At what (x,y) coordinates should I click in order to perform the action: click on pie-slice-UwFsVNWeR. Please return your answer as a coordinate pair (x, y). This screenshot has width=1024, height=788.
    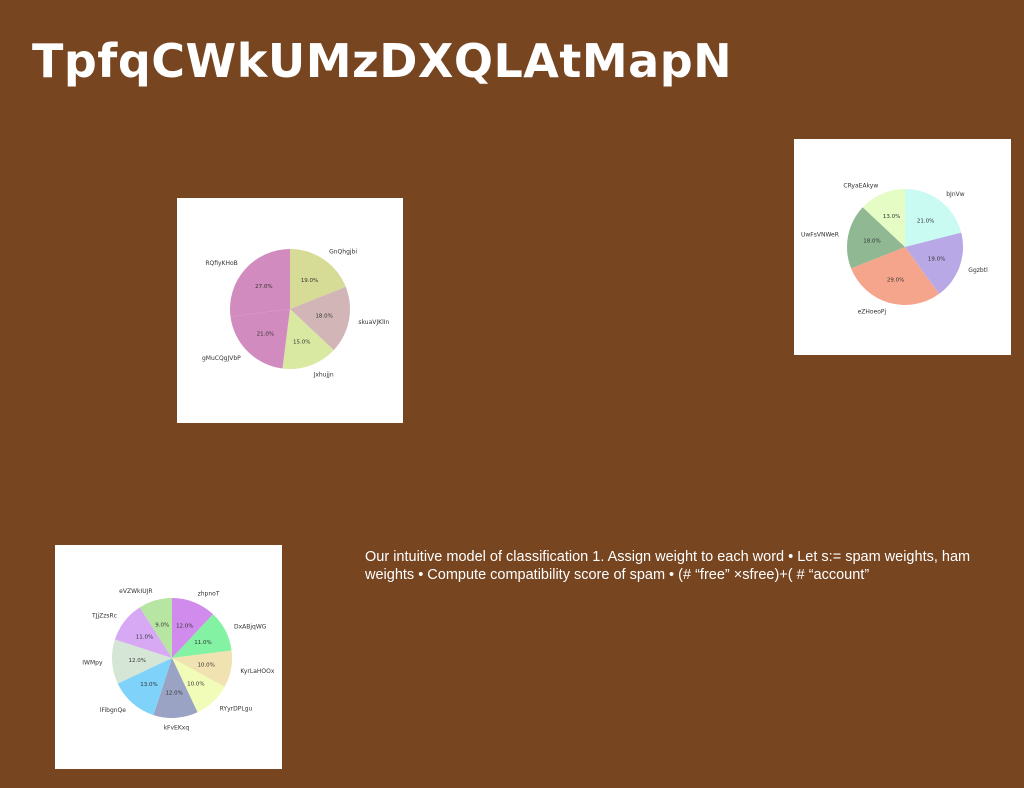
    Looking at the image, I should click on (876, 238).